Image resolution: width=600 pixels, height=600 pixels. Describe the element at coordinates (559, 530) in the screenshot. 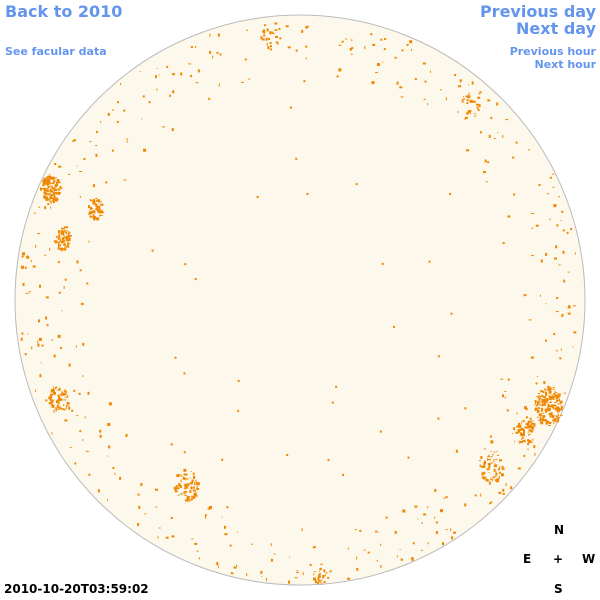

I see `compass-north: N` at that location.